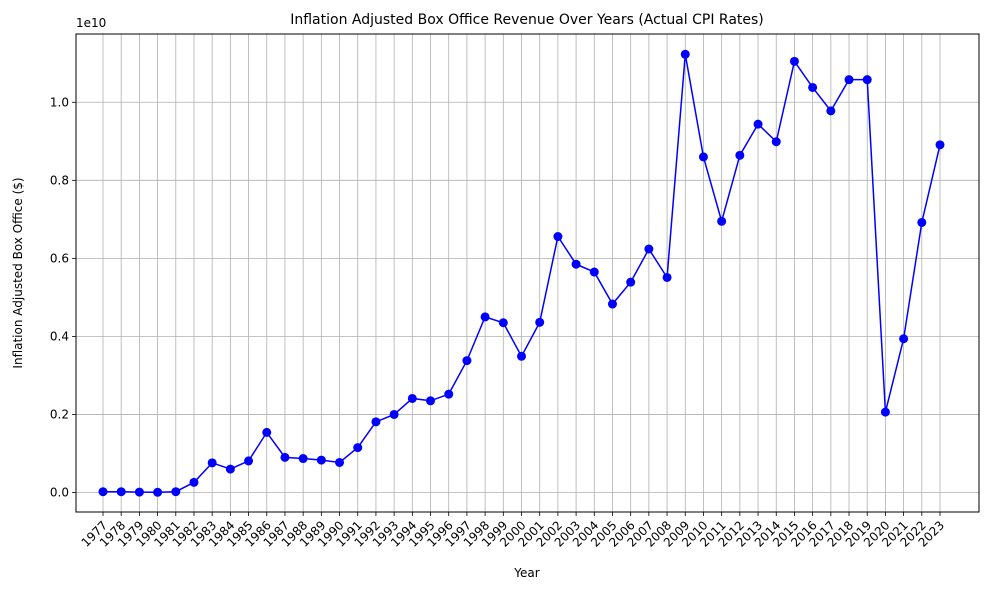 The width and height of the screenshot is (990, 590). What do you see at coordinates (91, 23) in the screenshot?
I see `y-scale-label: 1e10` at bounding box center [91, 23].